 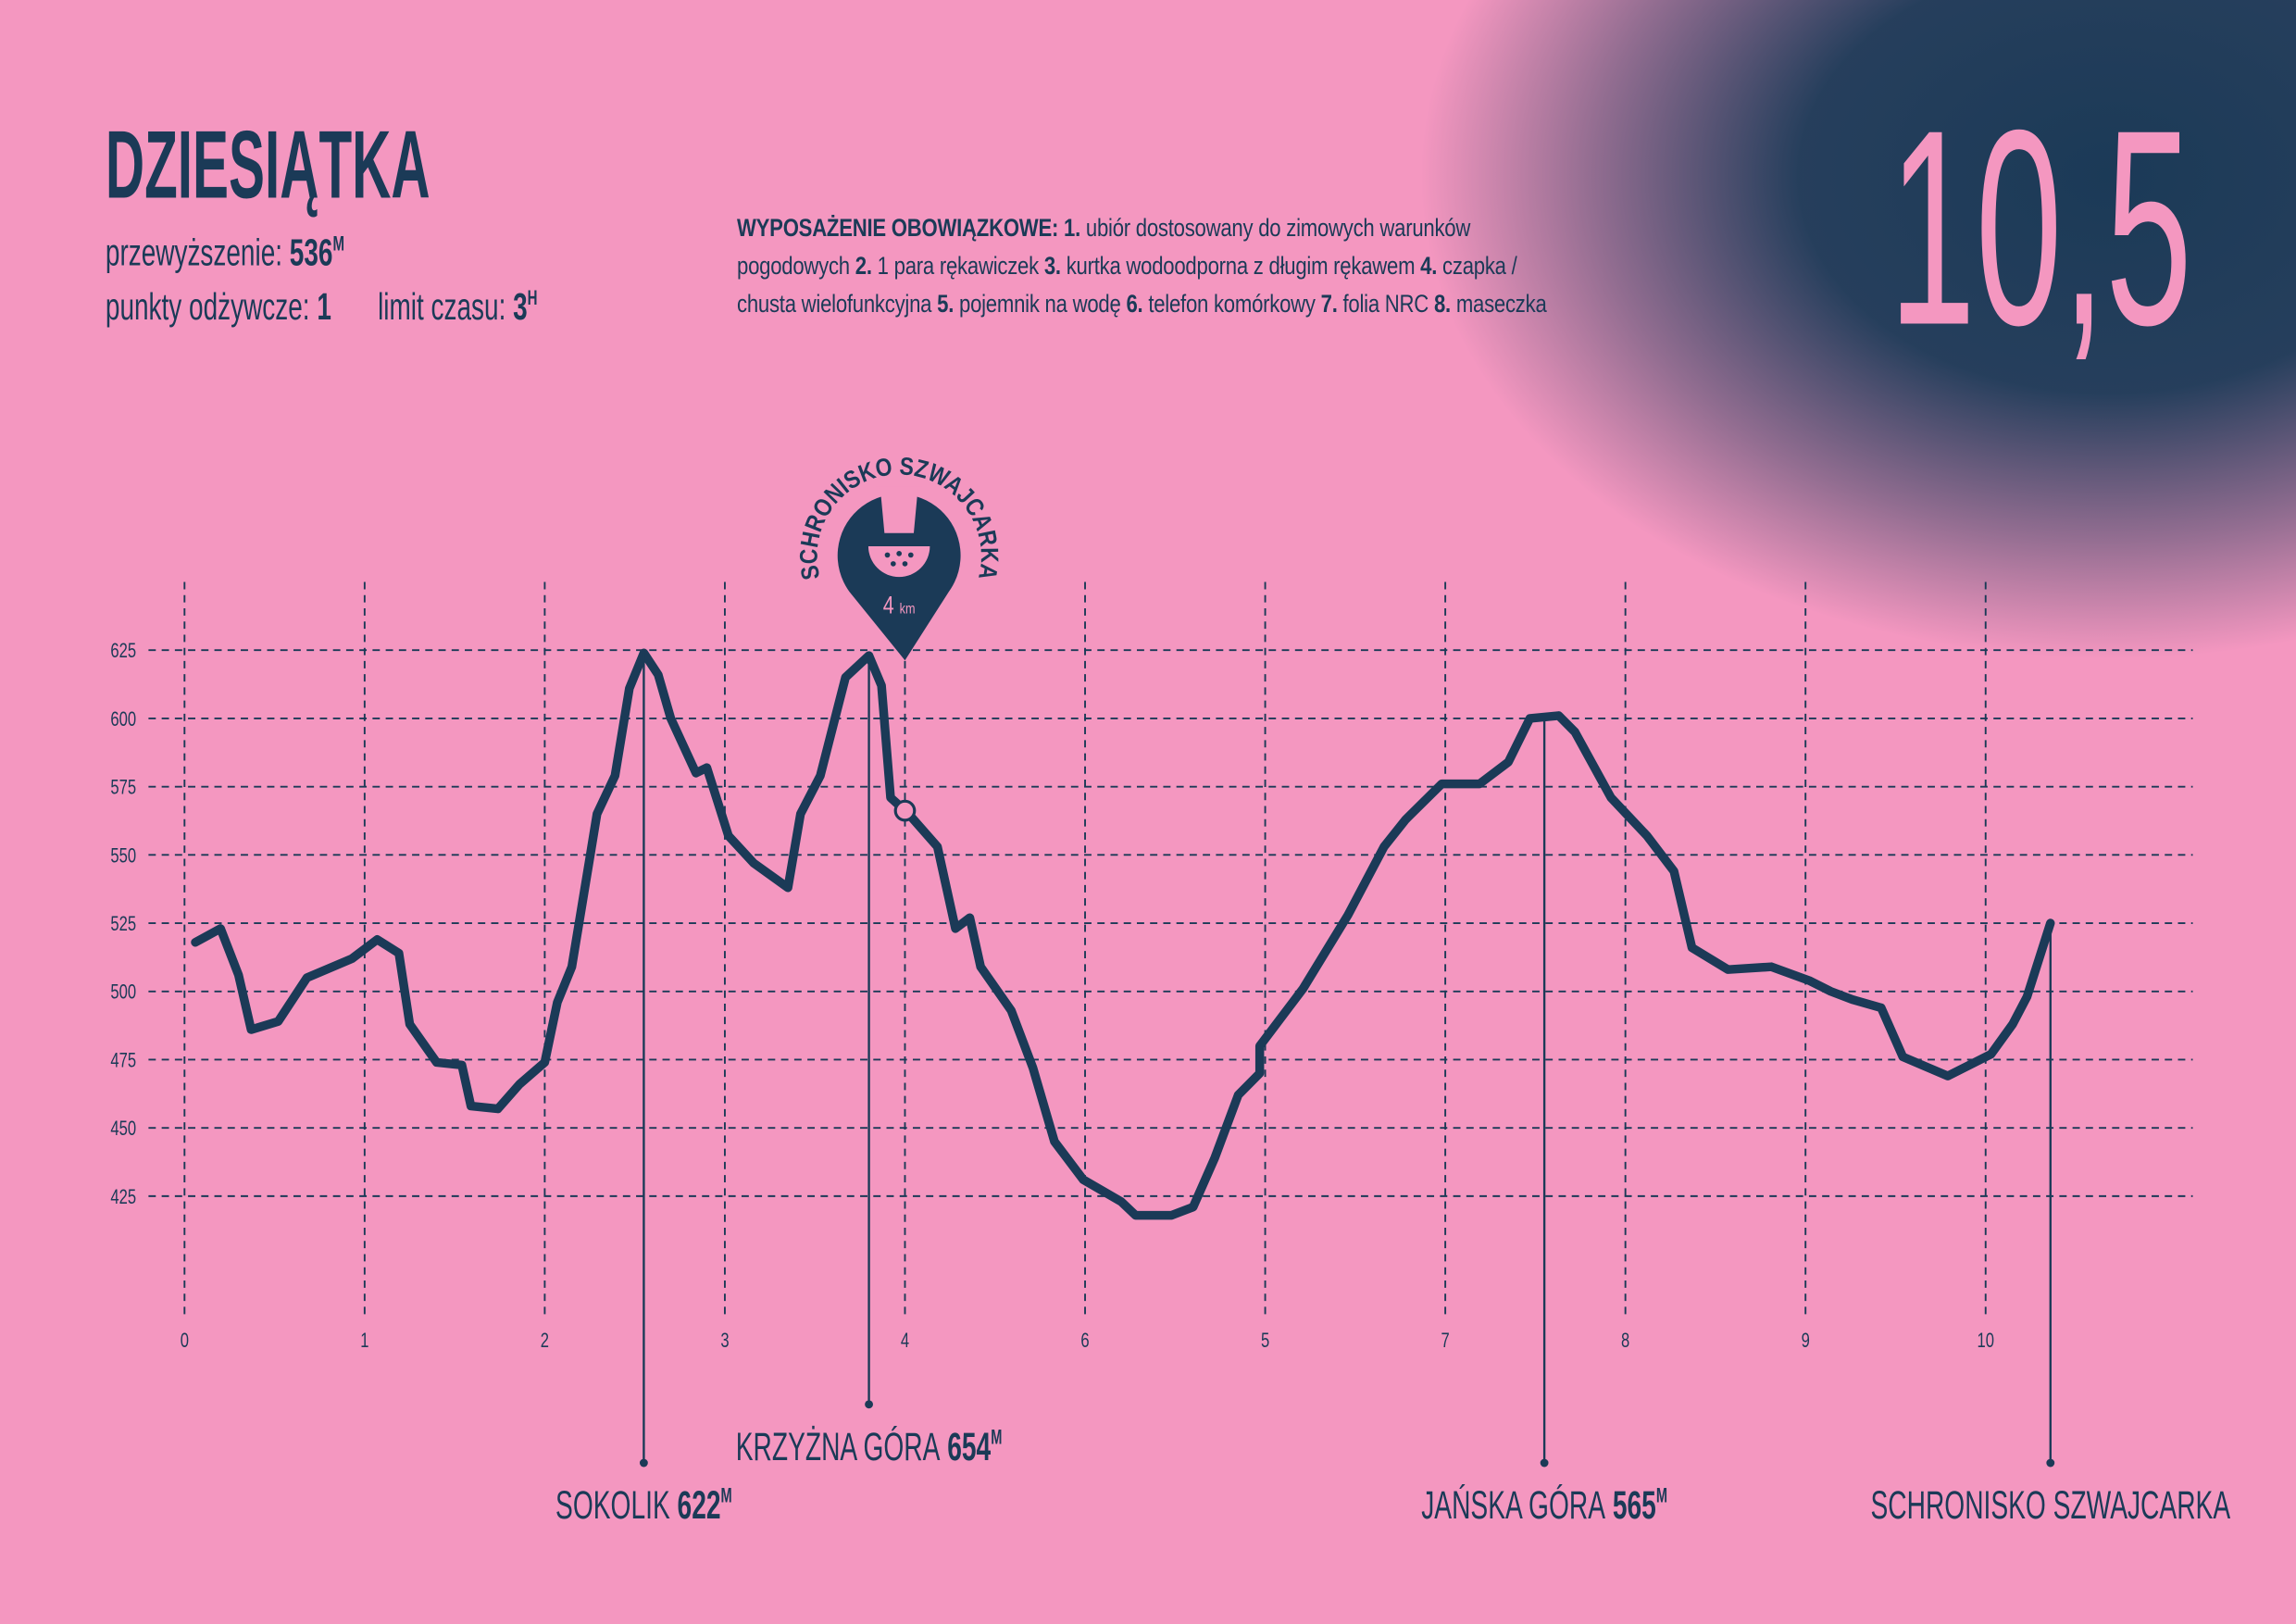 I want to click on x-tick-label: 6, so click(x=1084, y=1341).